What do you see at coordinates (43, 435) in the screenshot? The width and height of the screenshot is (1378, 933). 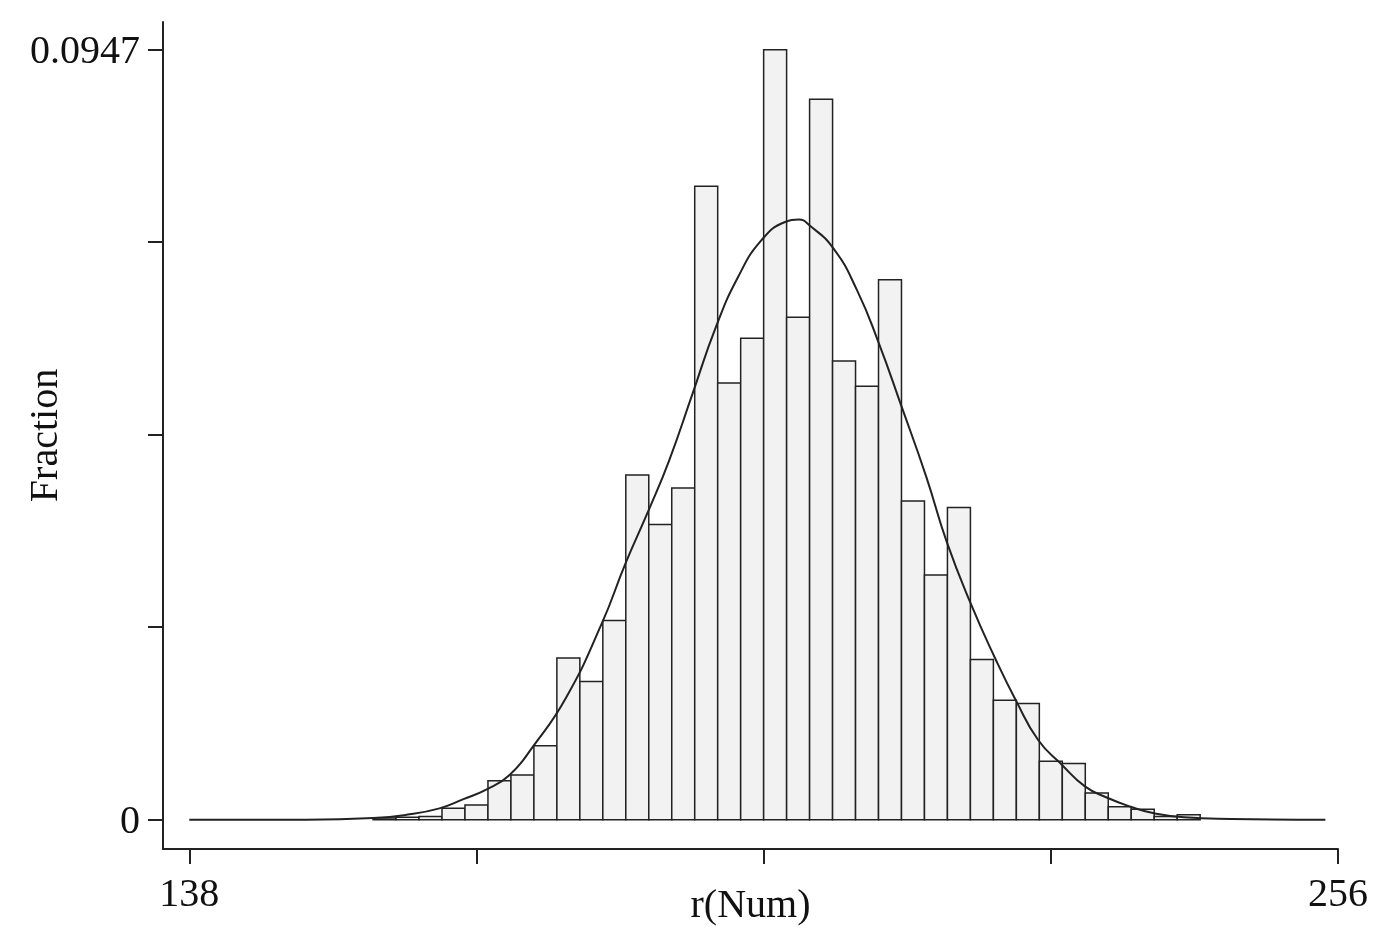 I see `y-axis-title: Fraction` at bounding box center [43, 435].